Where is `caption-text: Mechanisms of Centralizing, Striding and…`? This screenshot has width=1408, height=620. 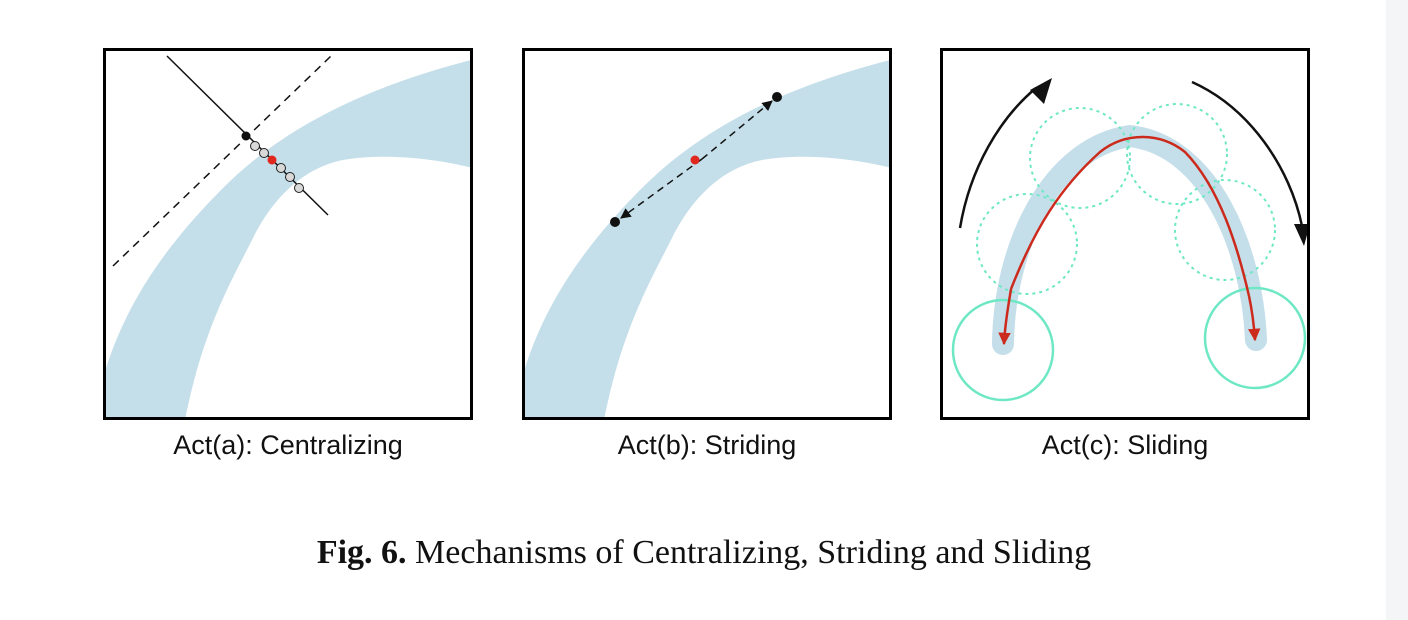
caption-text: Mechanisms of Centralizing, Striding and… is located at coordinates (753, 552).